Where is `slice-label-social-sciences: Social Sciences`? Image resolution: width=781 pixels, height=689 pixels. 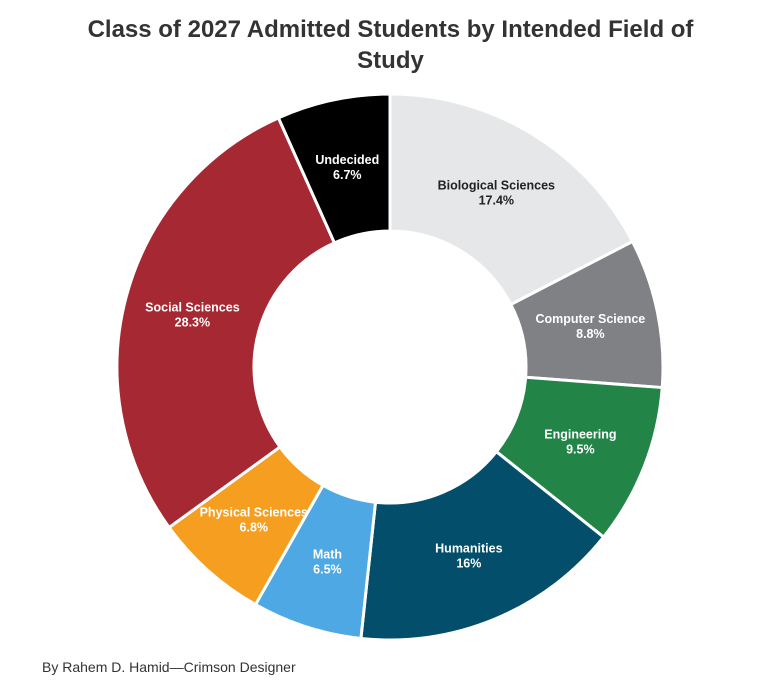
slice-label-social-sciences: Social Sciences is located at coordinates (192, 307).